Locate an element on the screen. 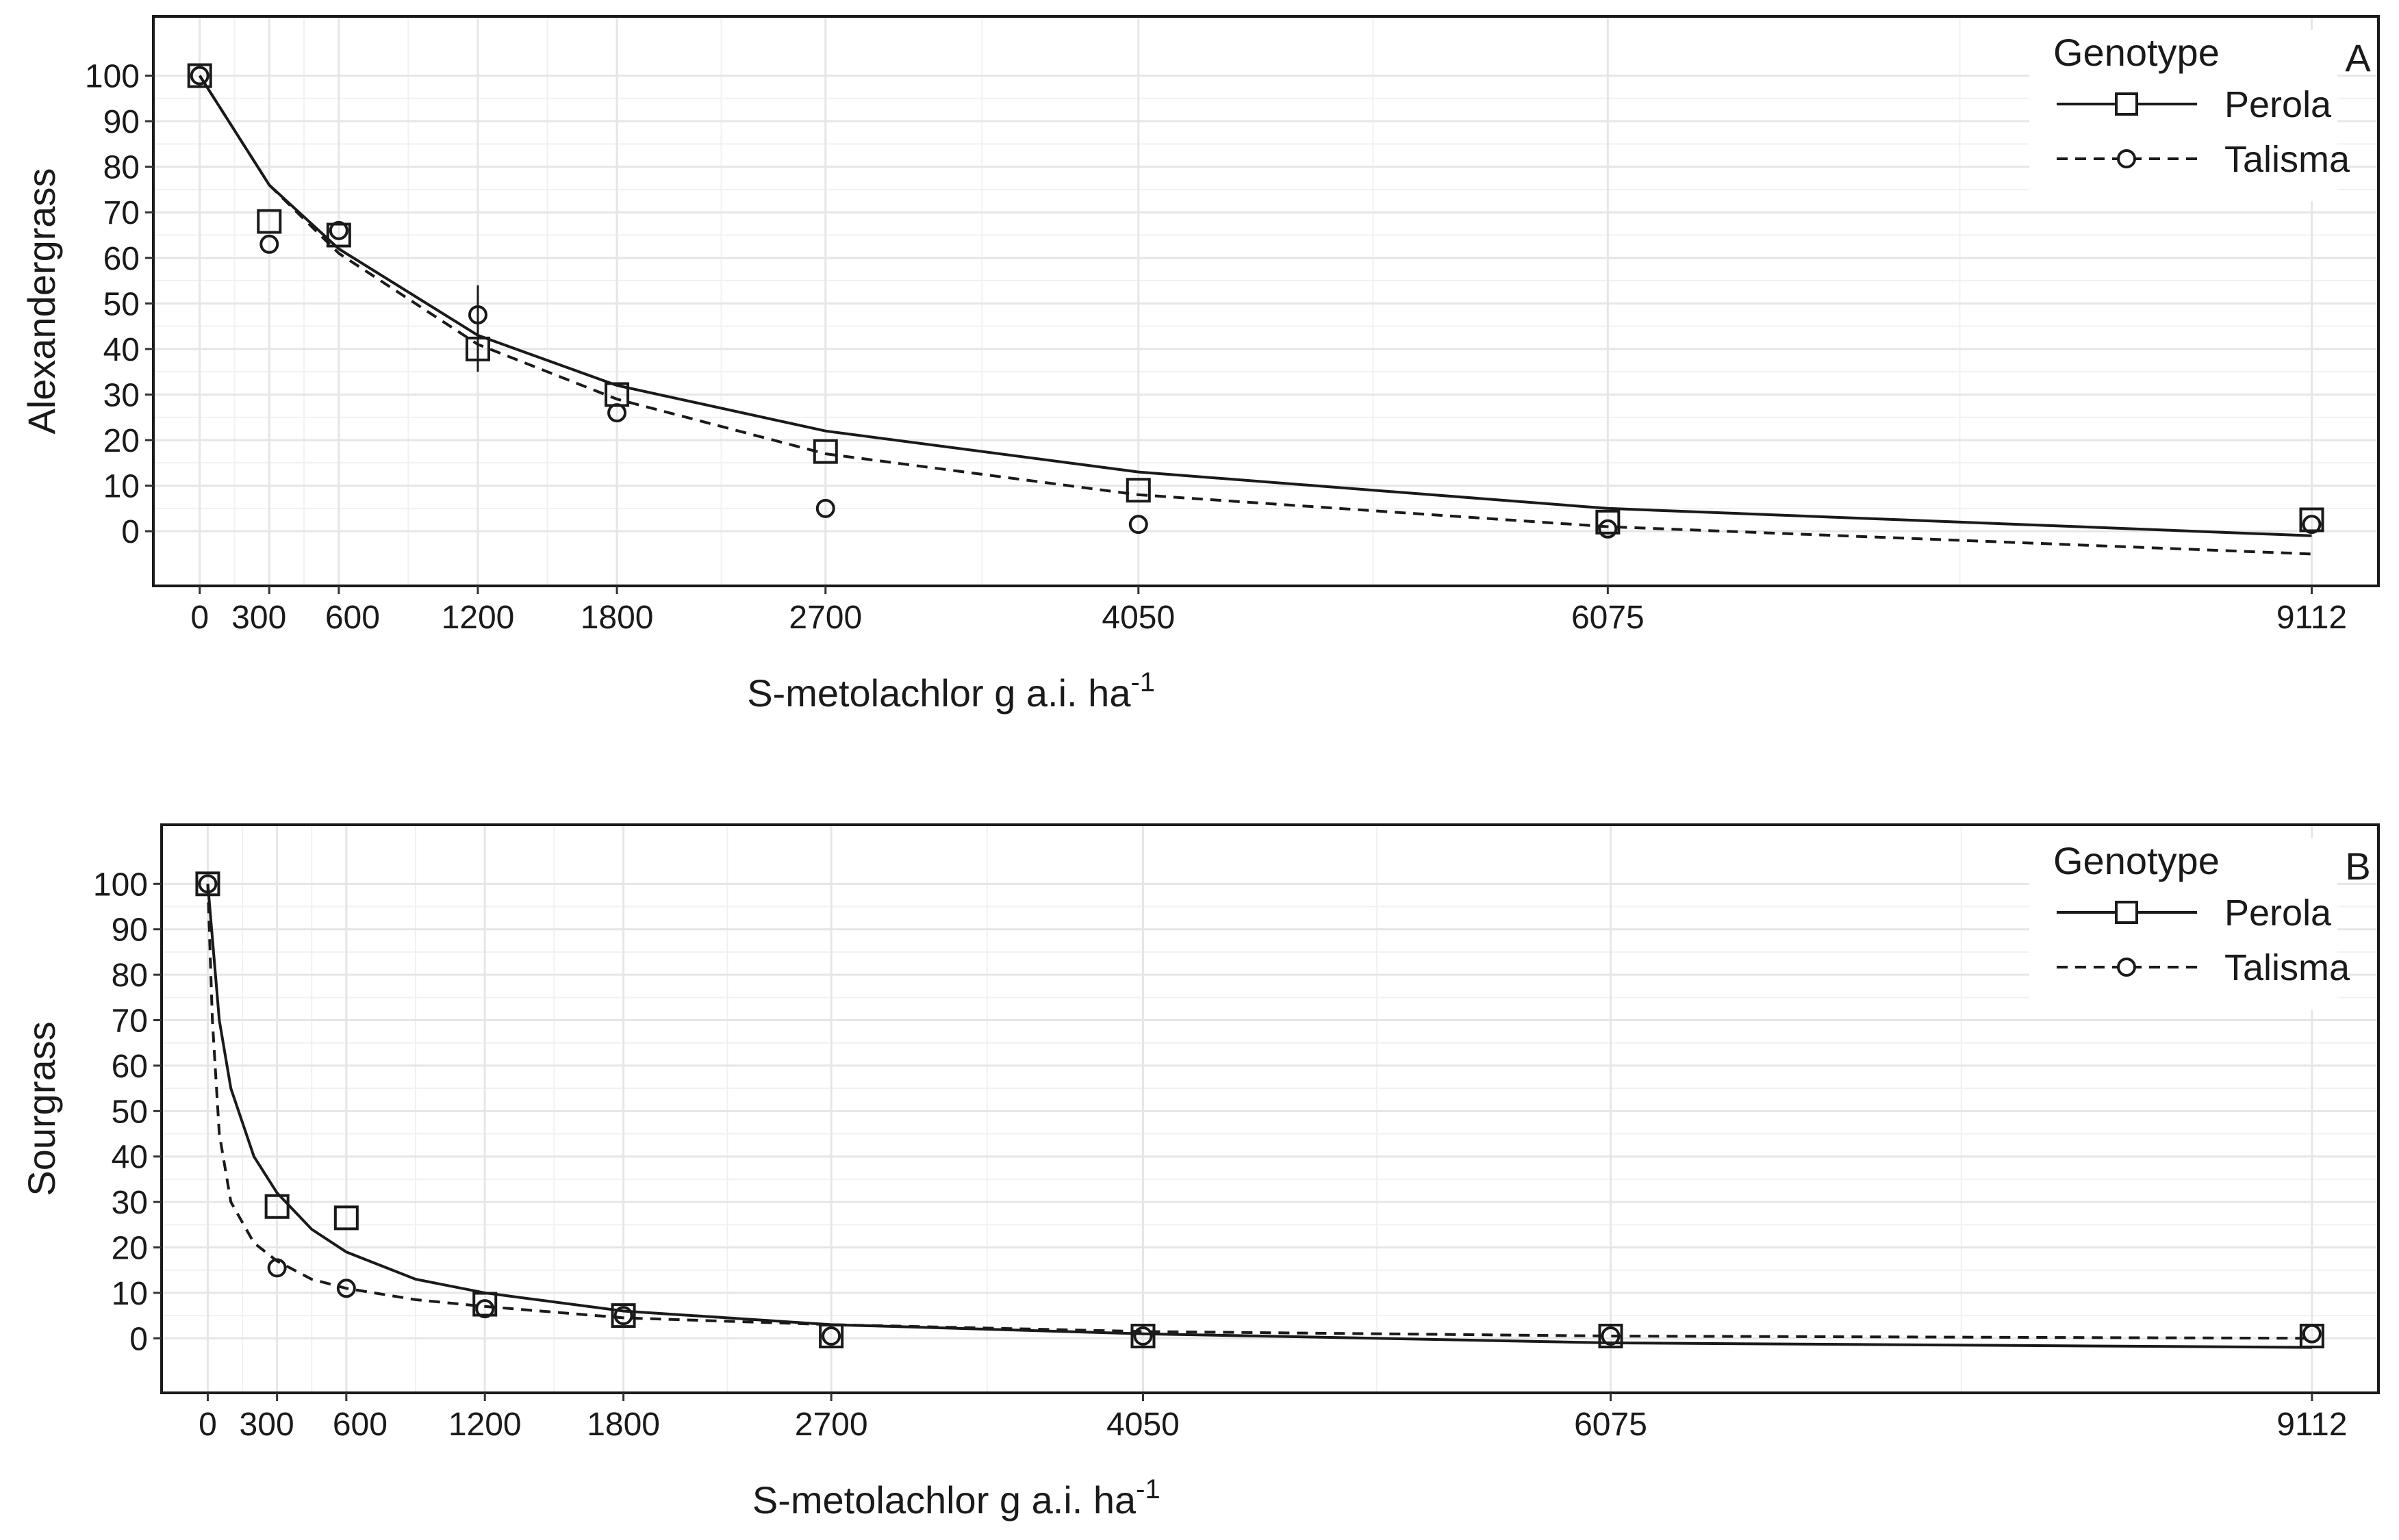  y-tick-label: 50 is located at coordinates (130, 1112).